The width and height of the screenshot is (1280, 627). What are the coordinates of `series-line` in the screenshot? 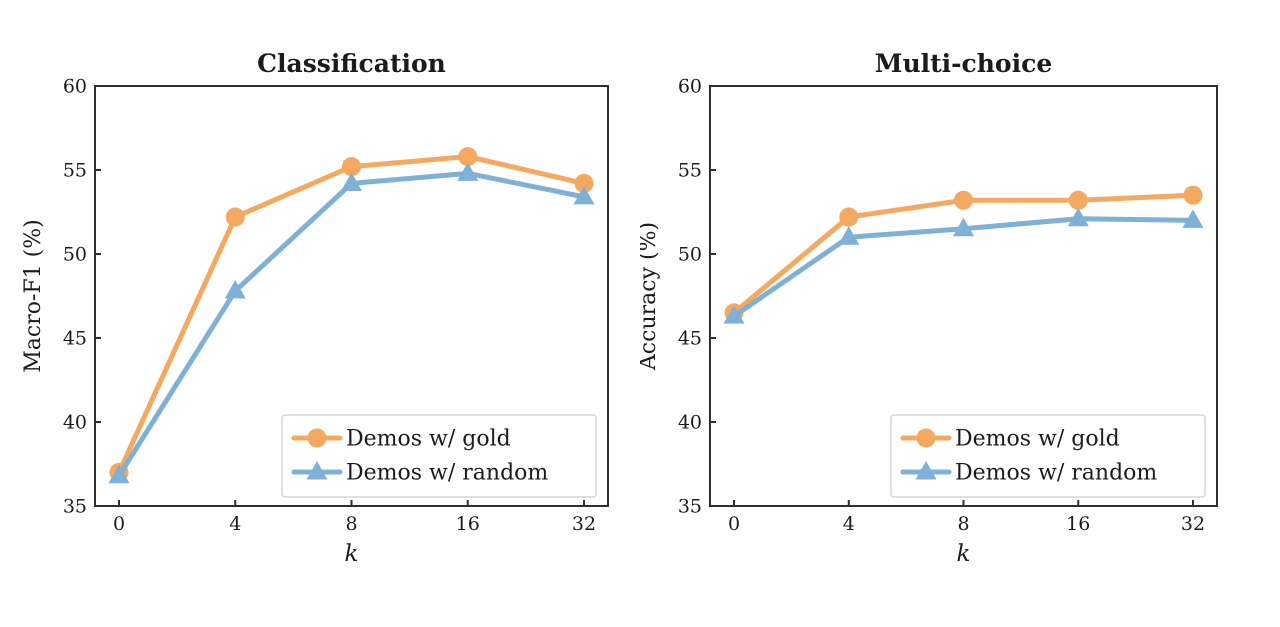 It's located at (963, 254).